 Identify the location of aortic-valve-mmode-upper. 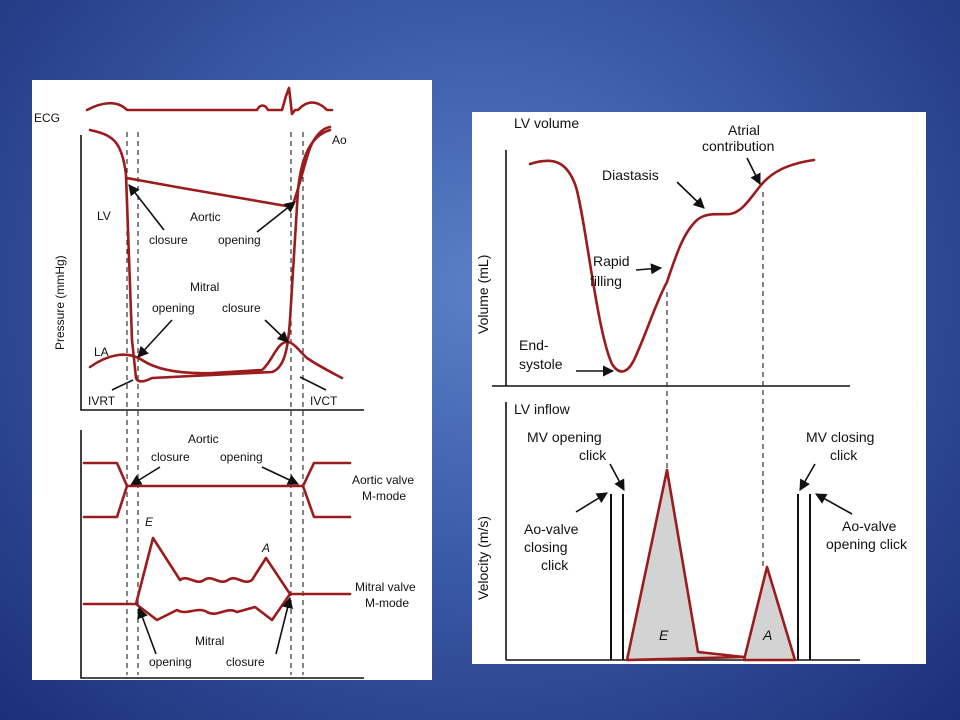
(217, 474).